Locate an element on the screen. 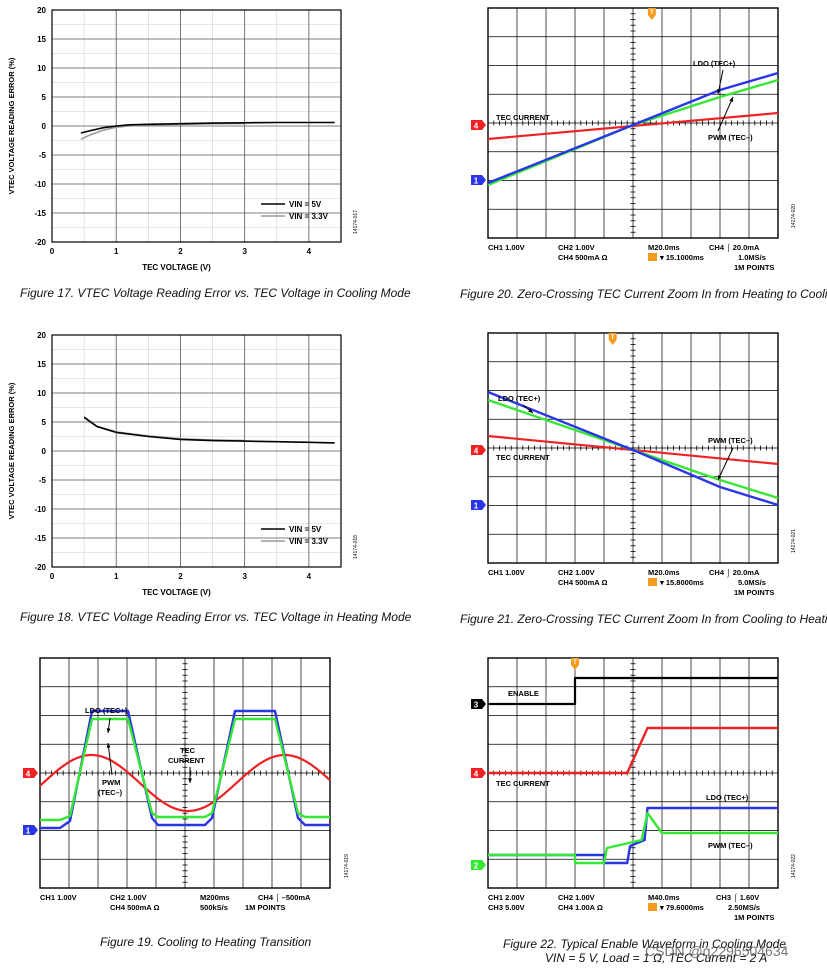 The width and height of the screenshot is (827, 968). y-tick-label: -10 is located at coordinates (40, 509).